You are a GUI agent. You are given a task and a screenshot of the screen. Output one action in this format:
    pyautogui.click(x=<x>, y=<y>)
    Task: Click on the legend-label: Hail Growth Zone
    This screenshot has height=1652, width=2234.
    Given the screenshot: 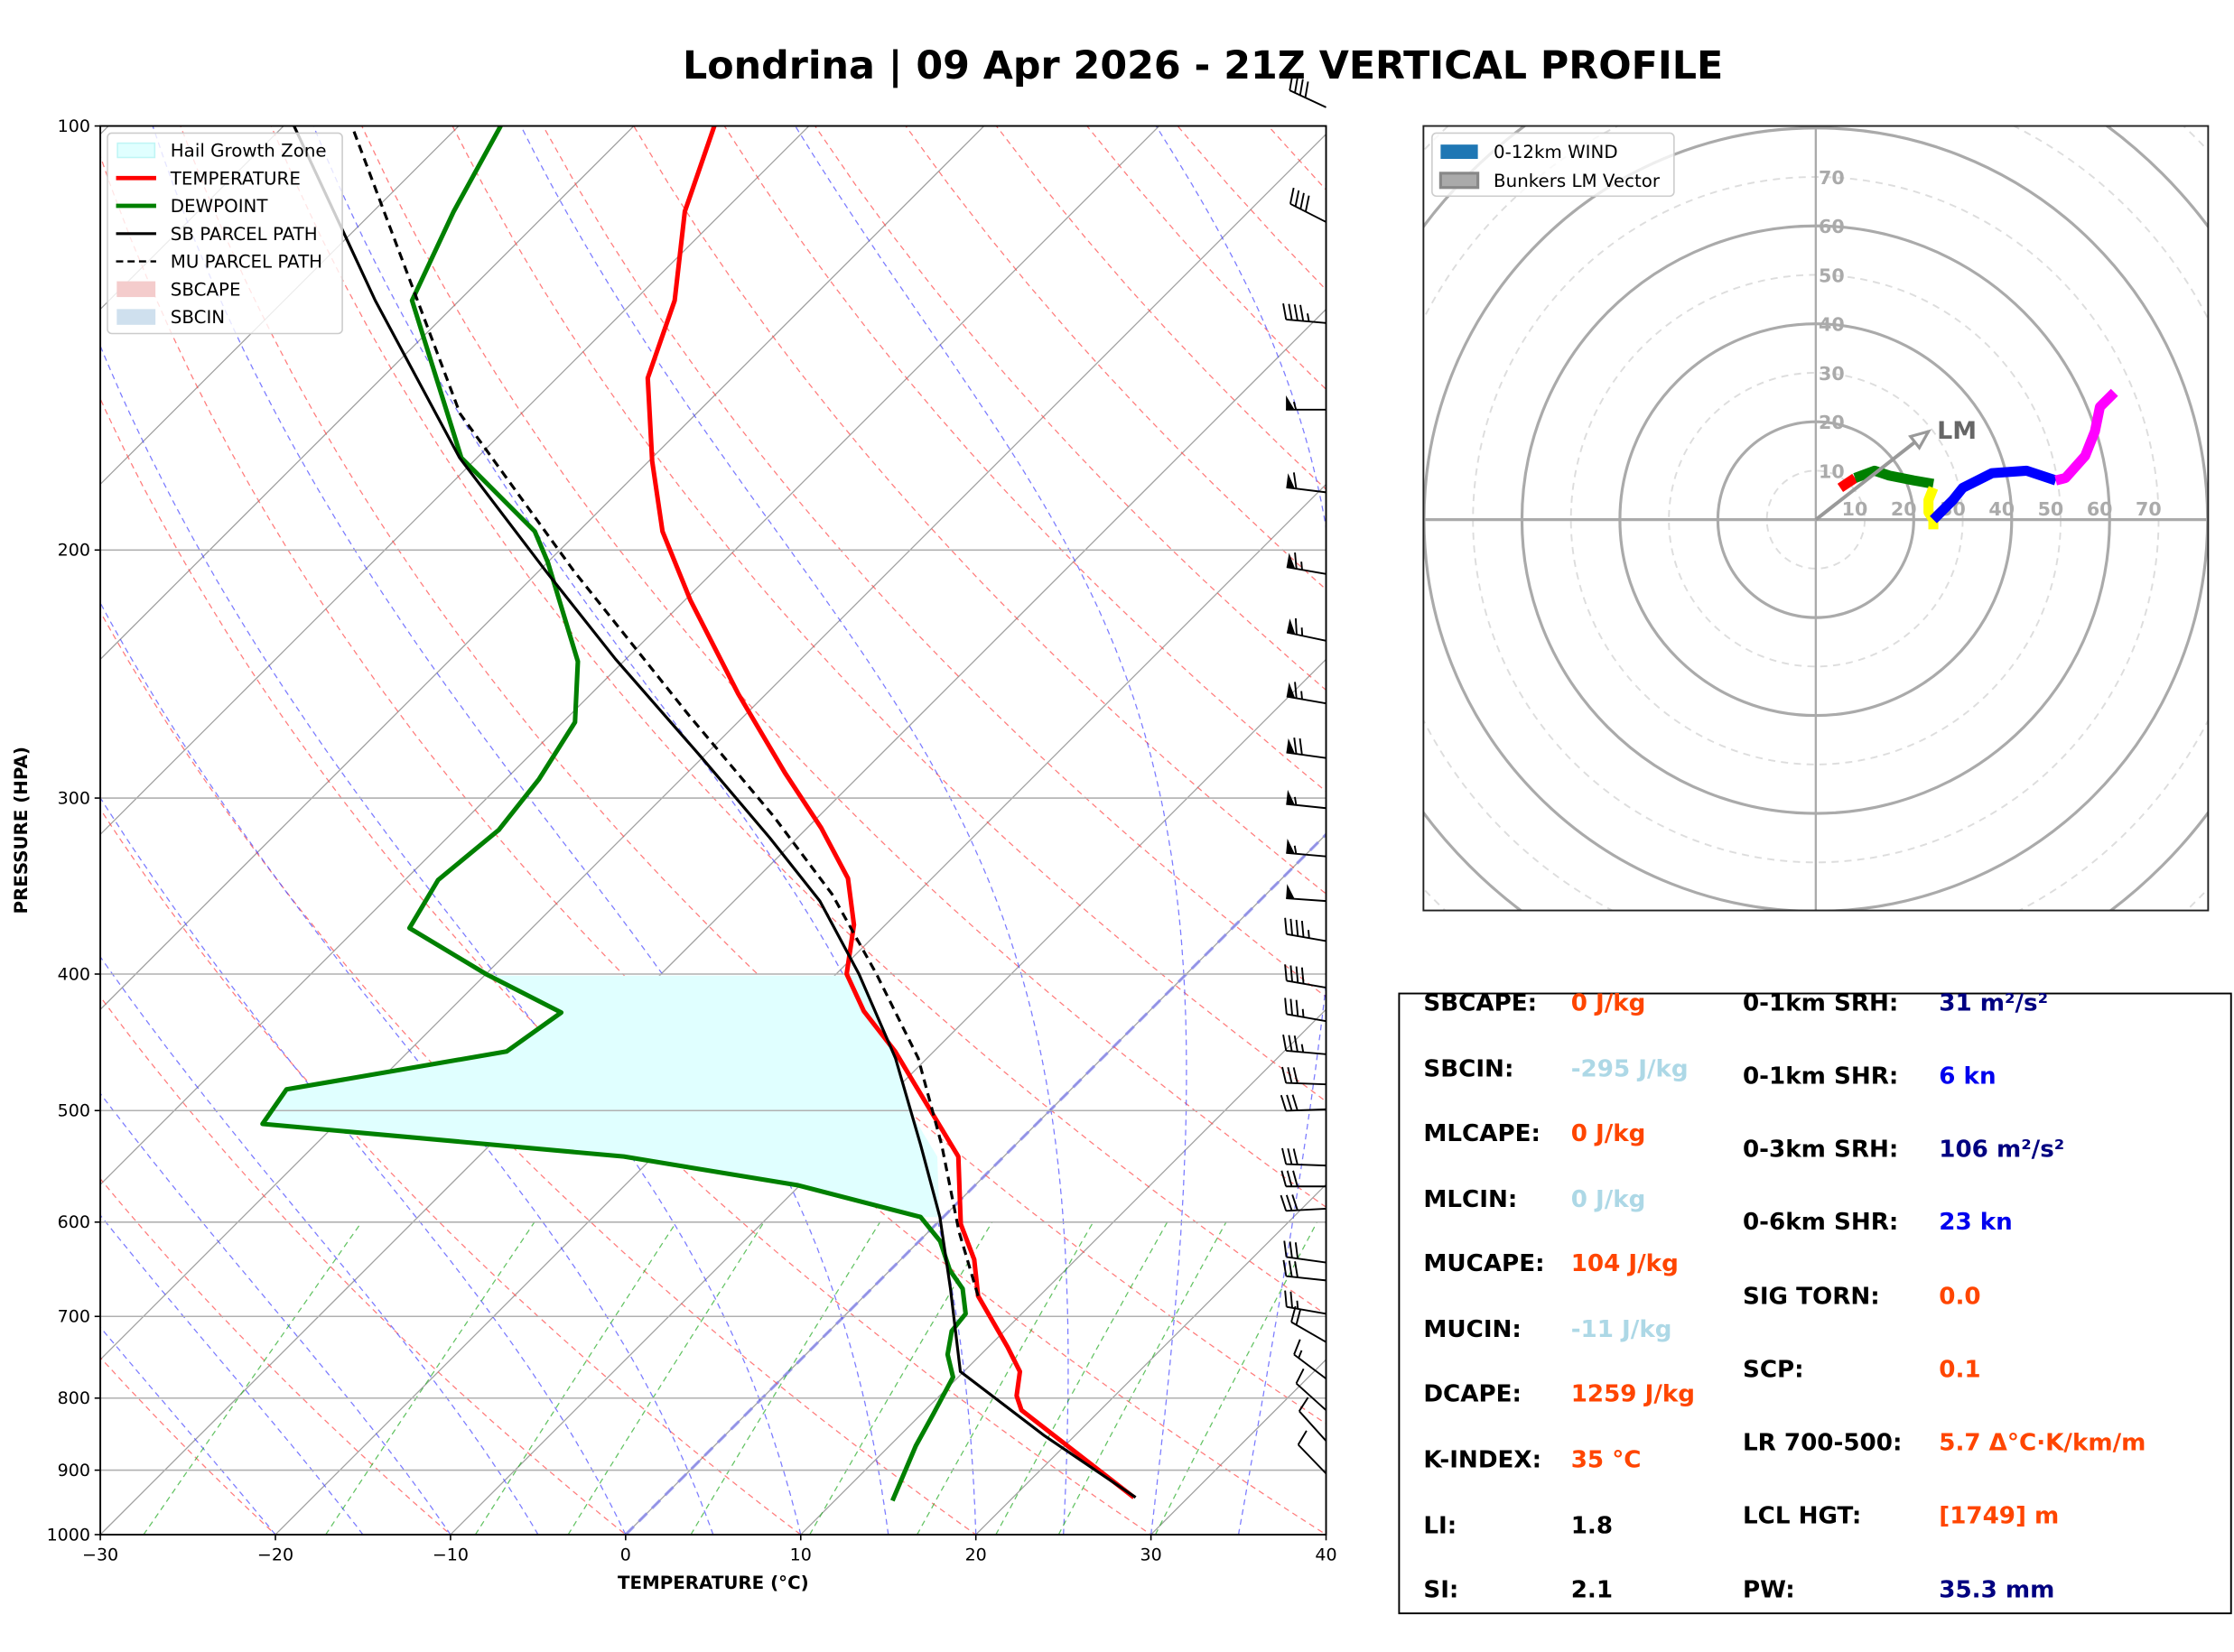 What is the action you would take?
    pyautogui.click(x=249, y=151)
    